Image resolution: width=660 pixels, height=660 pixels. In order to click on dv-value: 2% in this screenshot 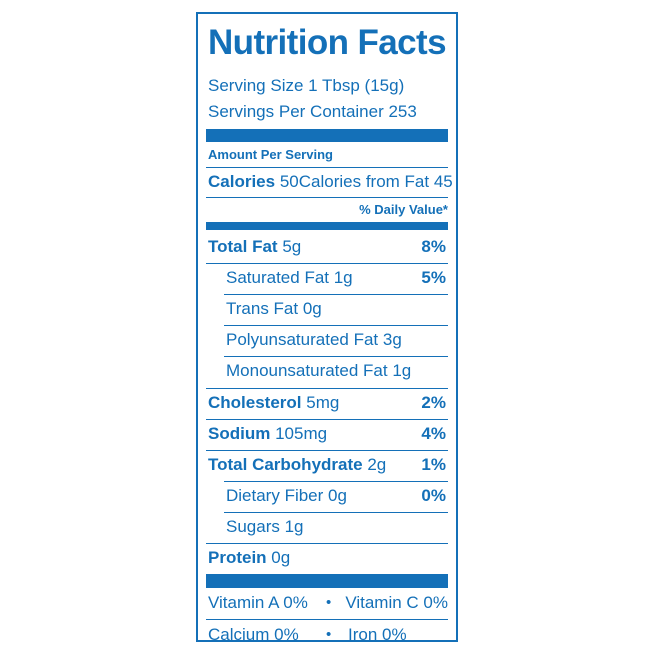, I will do `click(433, 402)`.